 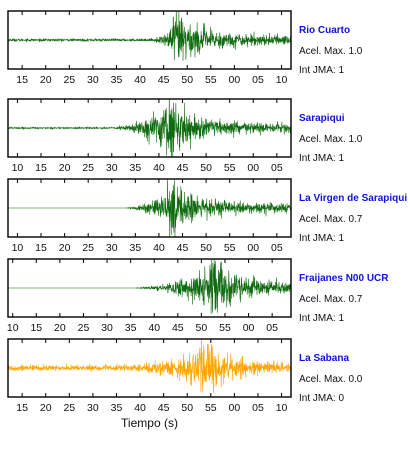 What do you see at coordinates (324, 358) in the screenshot?
I see `station-name: La Sabana` at bounding box center [324, 358].